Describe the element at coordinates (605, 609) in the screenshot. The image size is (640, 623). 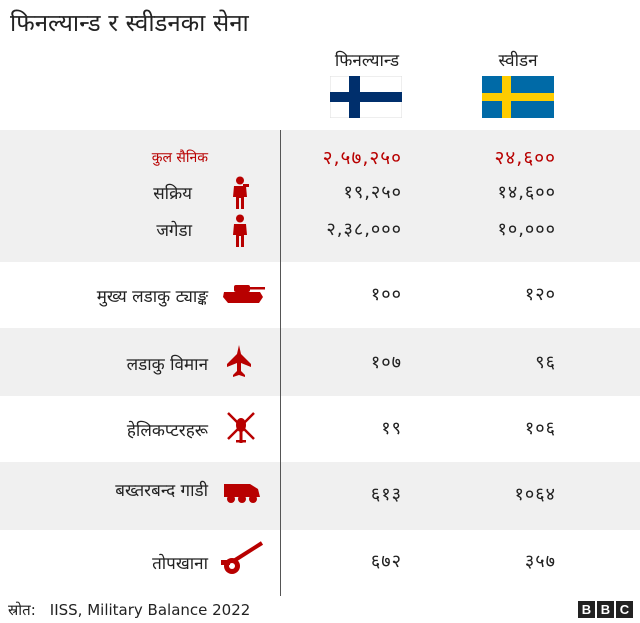
I see `bbc-logo-letter-2: B` at that location.